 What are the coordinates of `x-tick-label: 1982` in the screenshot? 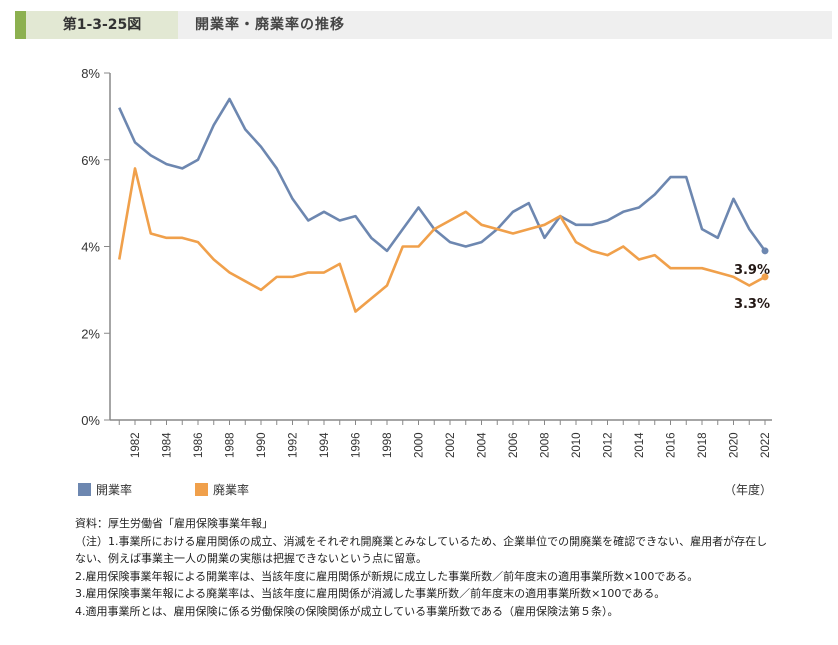 It's located at (136, 445).